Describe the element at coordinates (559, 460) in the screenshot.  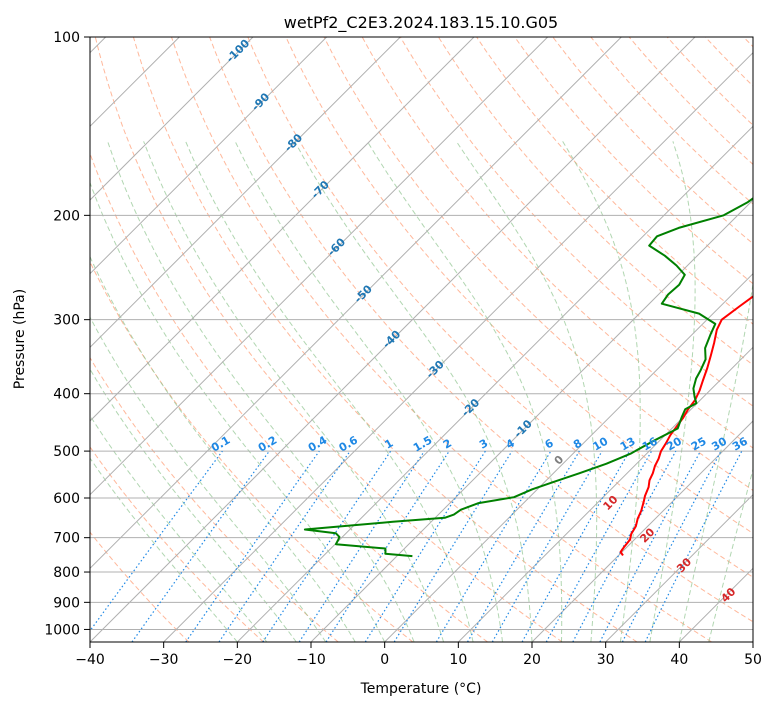
I see `moist-adiabat-label: 0` at that location.